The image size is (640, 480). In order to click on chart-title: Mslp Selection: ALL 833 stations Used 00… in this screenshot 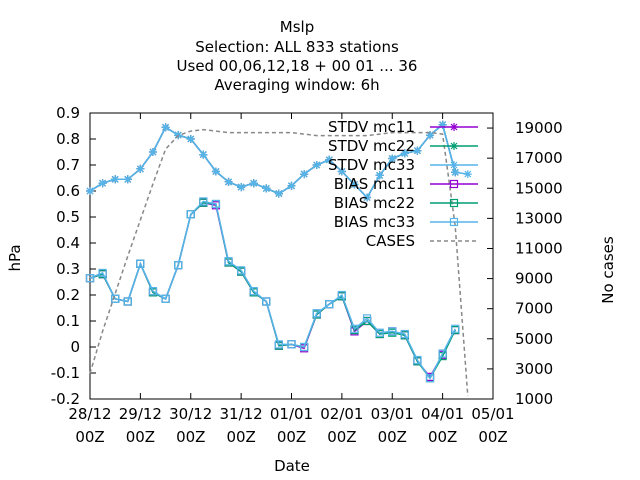, I will do `click(297, 56)`.